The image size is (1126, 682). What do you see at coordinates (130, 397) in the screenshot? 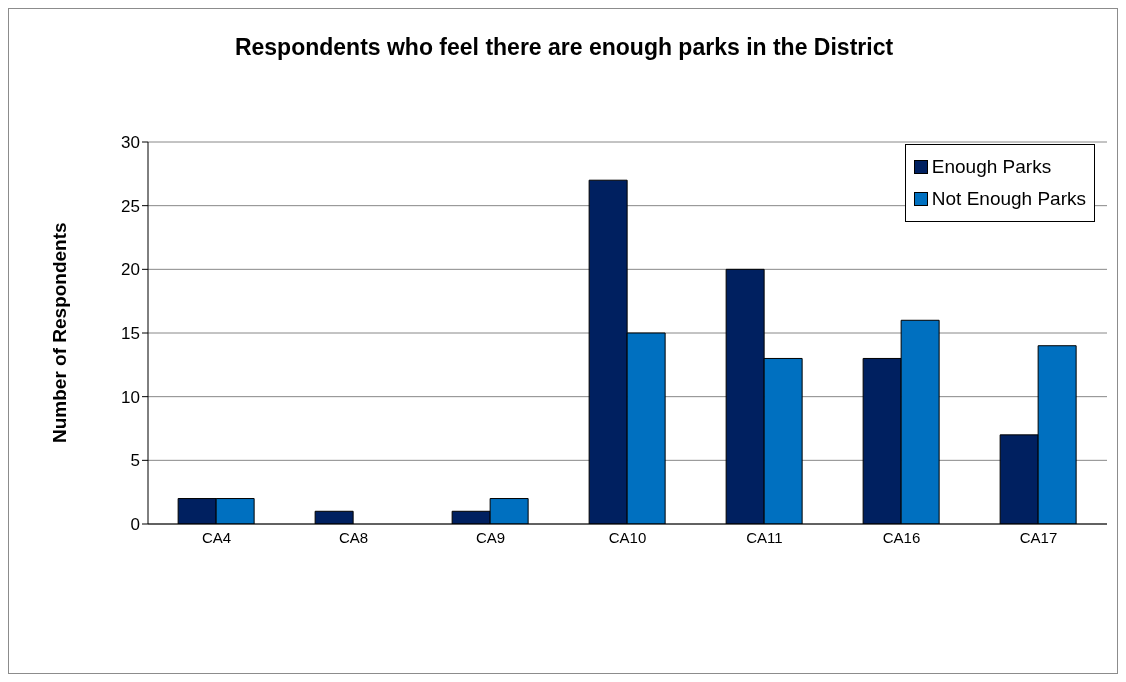
I see `y-tick-label: 10` at bounding box center [130, 397].